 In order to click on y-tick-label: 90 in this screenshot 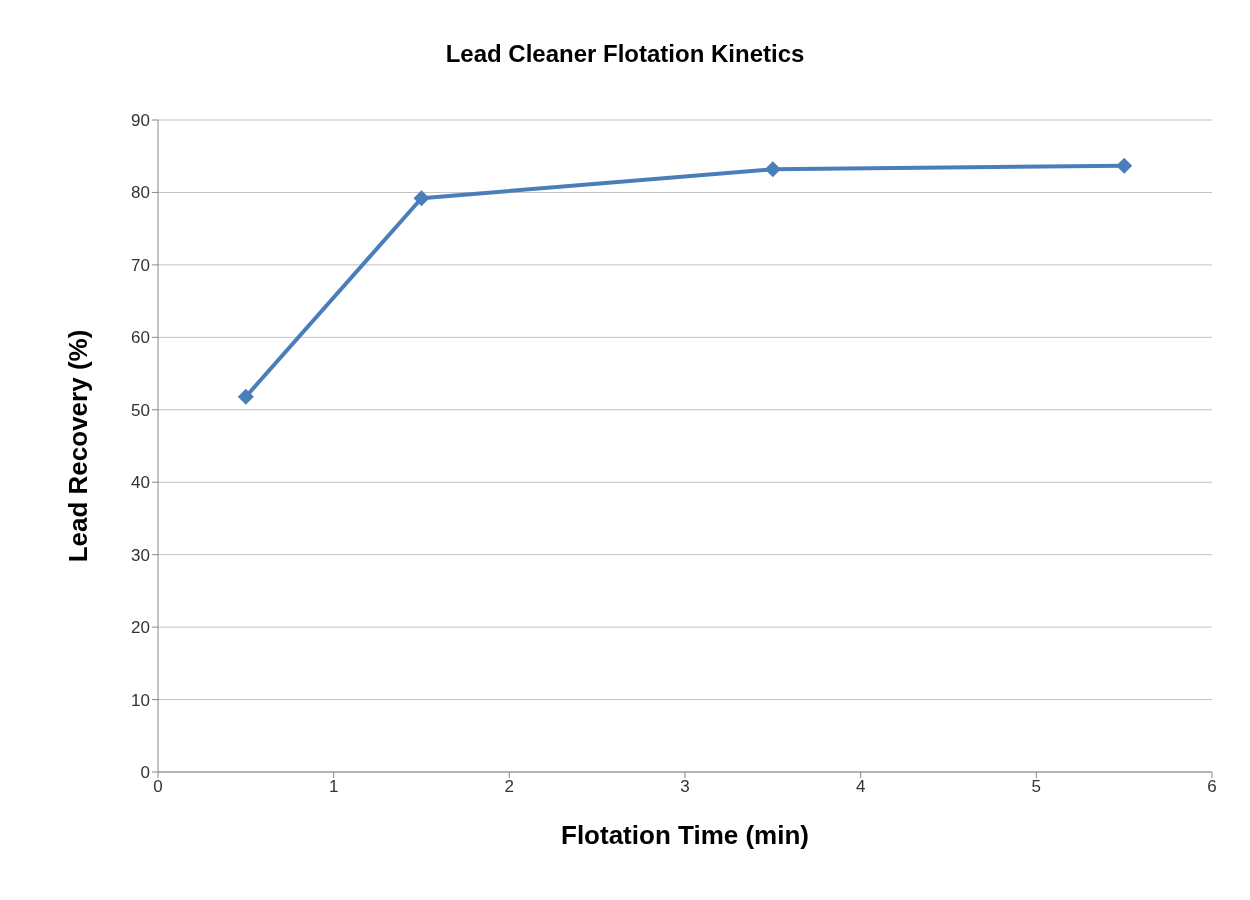, I will do `click(140, 121)`.